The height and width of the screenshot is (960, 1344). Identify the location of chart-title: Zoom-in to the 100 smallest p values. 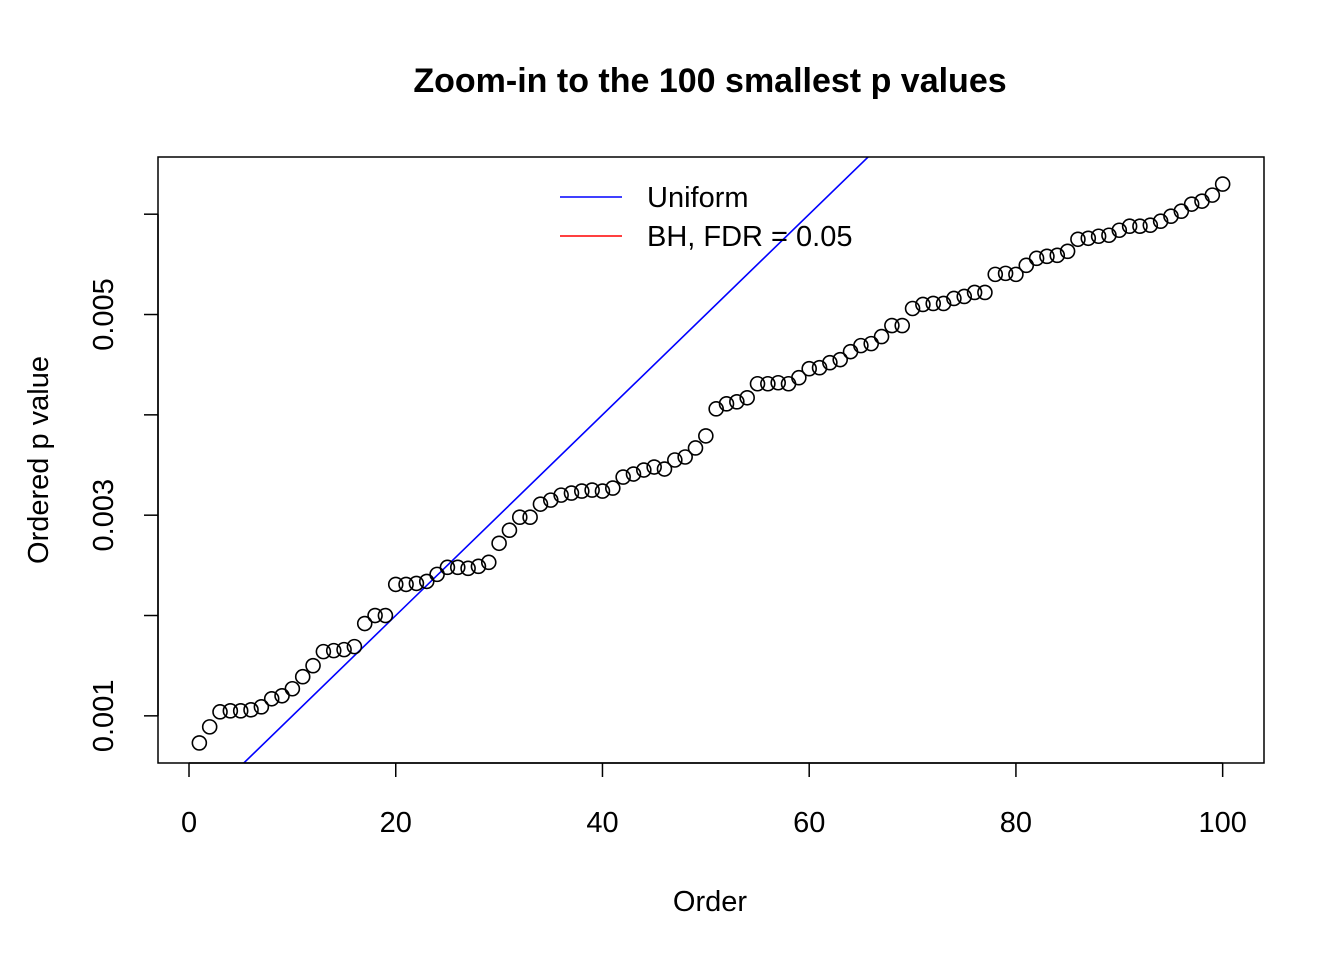
(709, 81).